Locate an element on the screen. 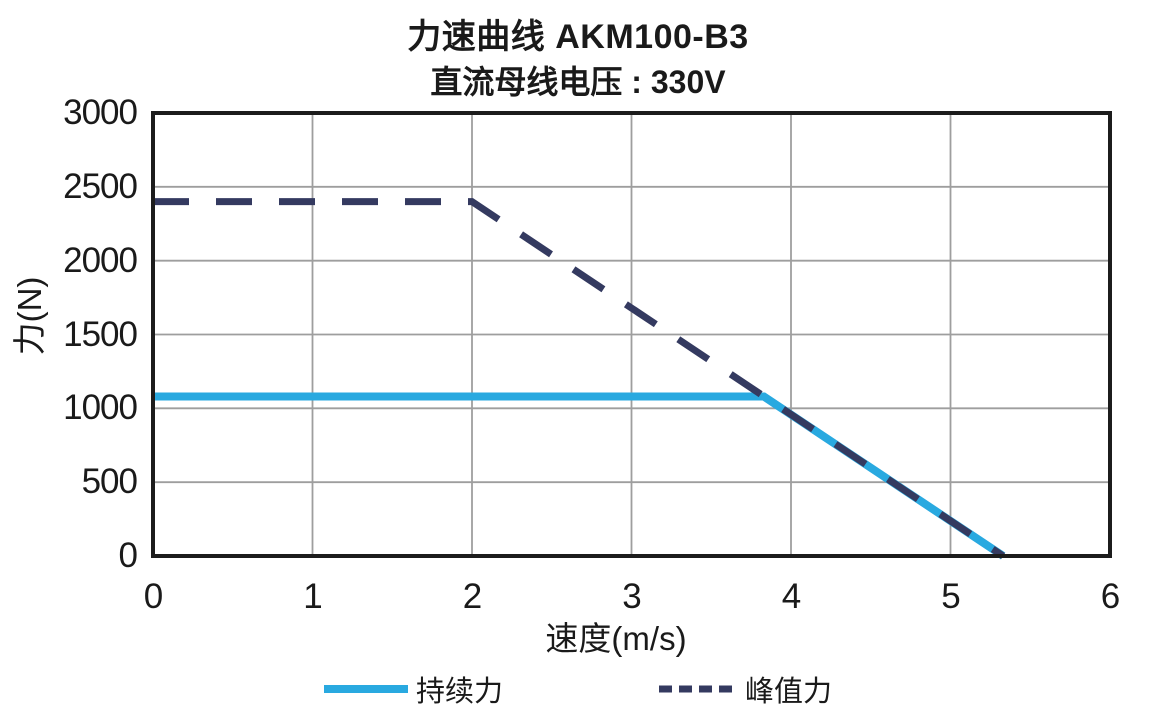 The height and width of the screenshot is (719, 1156). x-tick-label: 4 is located at coordinates (791, 596).